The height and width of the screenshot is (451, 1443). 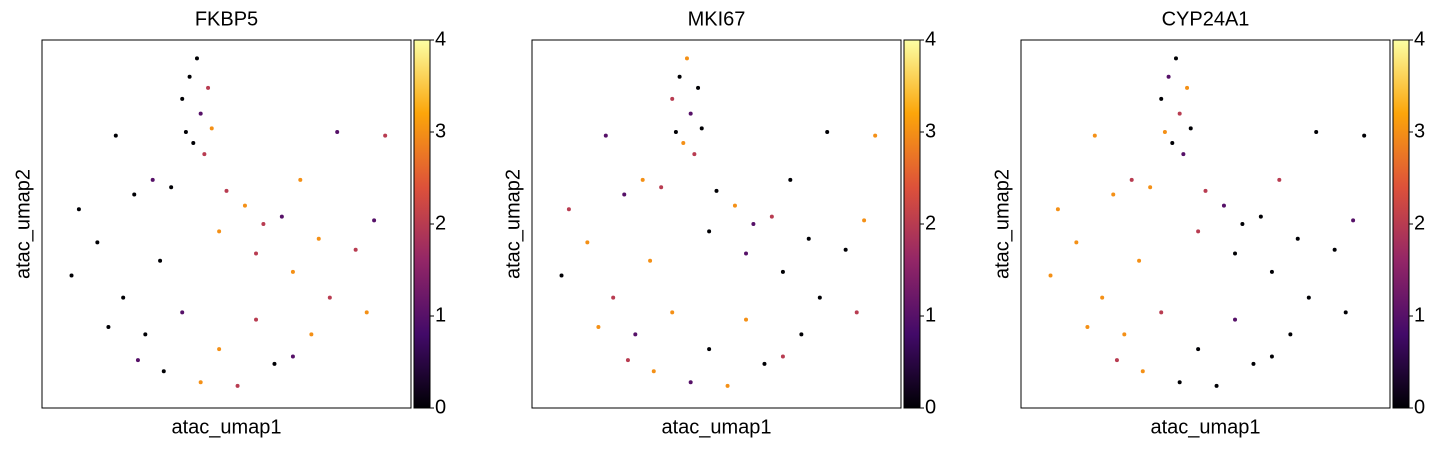 I want to click on panel-title: FKBP5, so click(x=226, y=19).